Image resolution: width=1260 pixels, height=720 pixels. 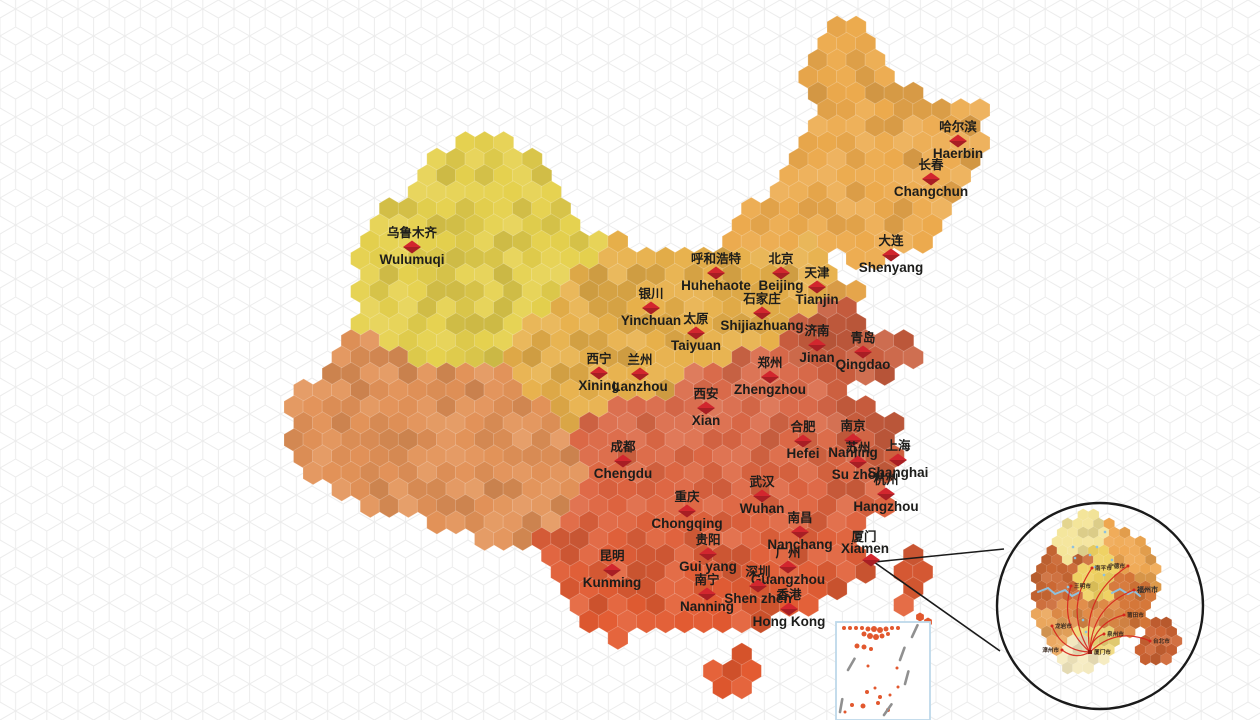 I want to click on city-label-zh: 大连, so click(x=891, y=240).